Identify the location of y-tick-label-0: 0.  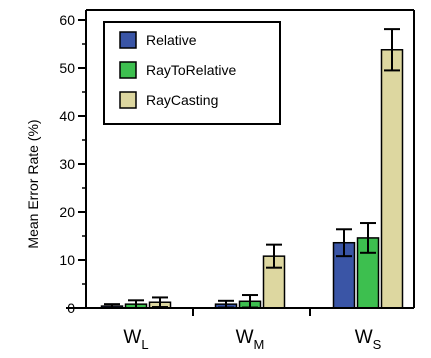
(71, 308).